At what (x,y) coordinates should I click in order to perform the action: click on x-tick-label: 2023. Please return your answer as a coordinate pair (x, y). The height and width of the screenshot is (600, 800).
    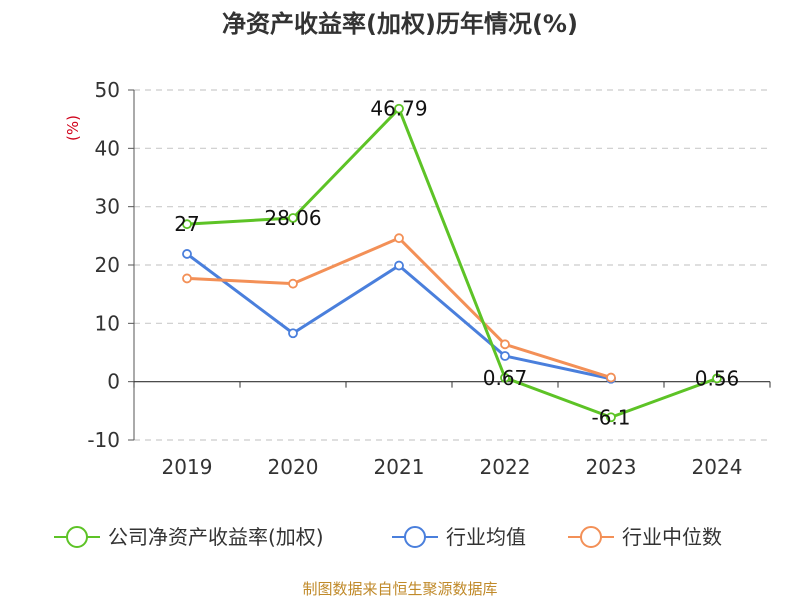
    Looking at the image, I should click on (611, 467).